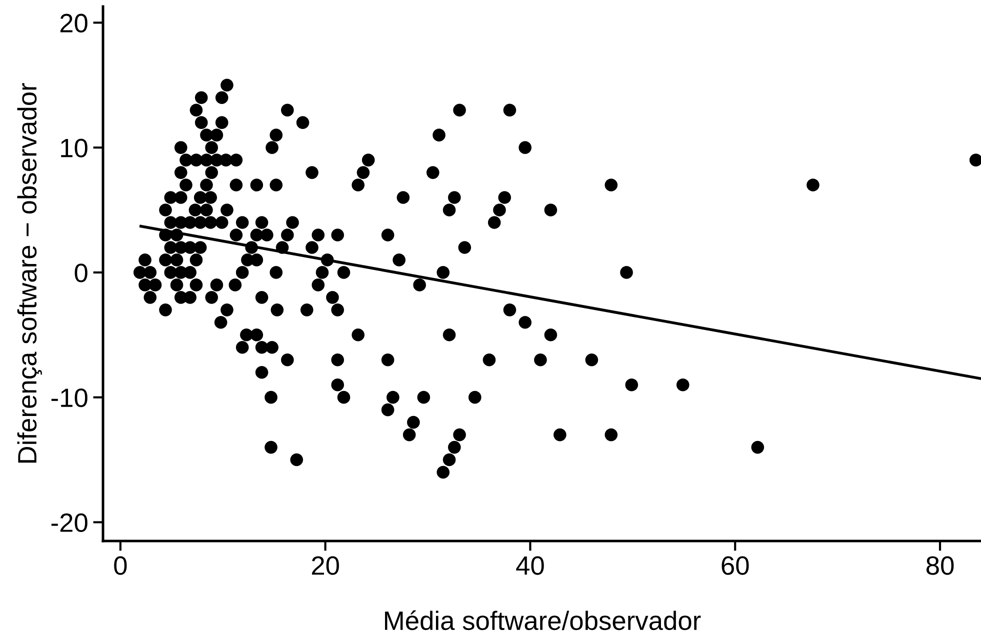  I want to click on x-tick-label: 80, so click(940, 565).